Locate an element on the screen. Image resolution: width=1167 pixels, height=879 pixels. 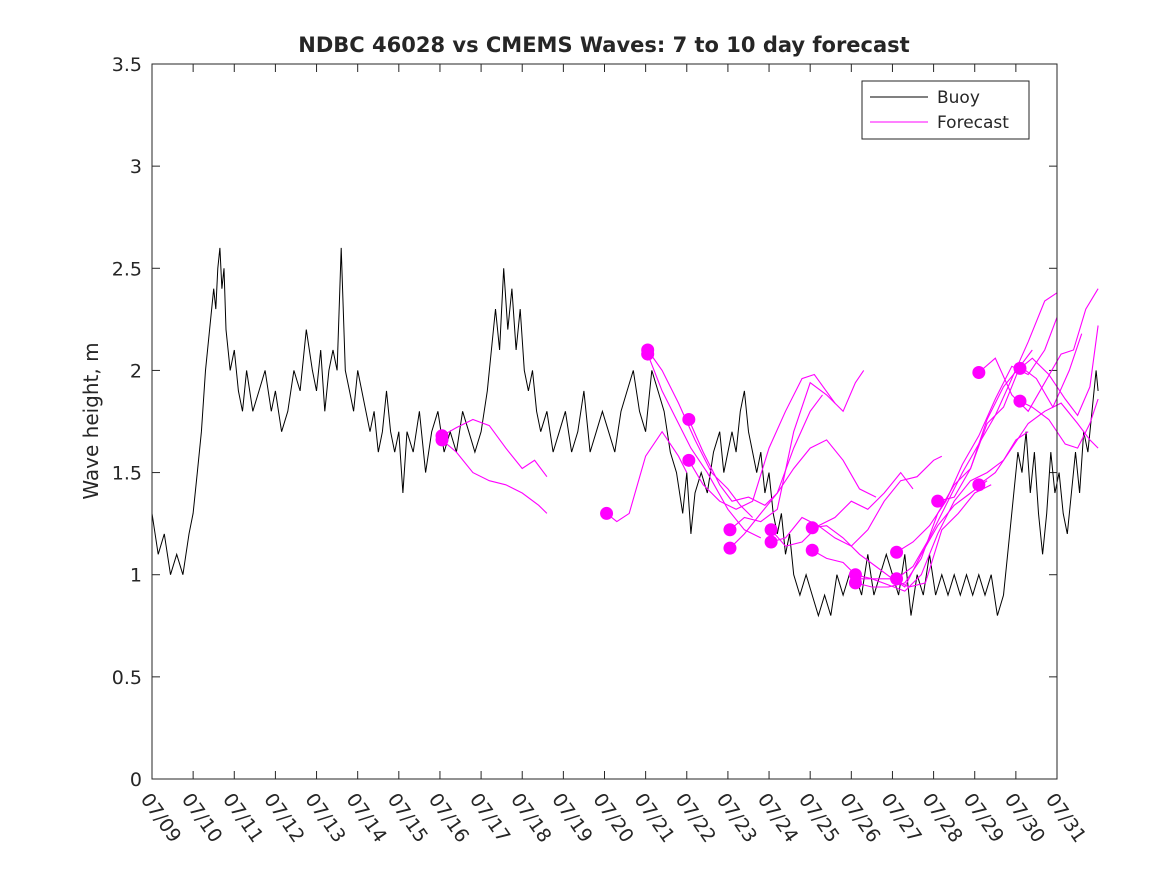
y-tick-label: 2.5 is located at coordinates (127, 269).